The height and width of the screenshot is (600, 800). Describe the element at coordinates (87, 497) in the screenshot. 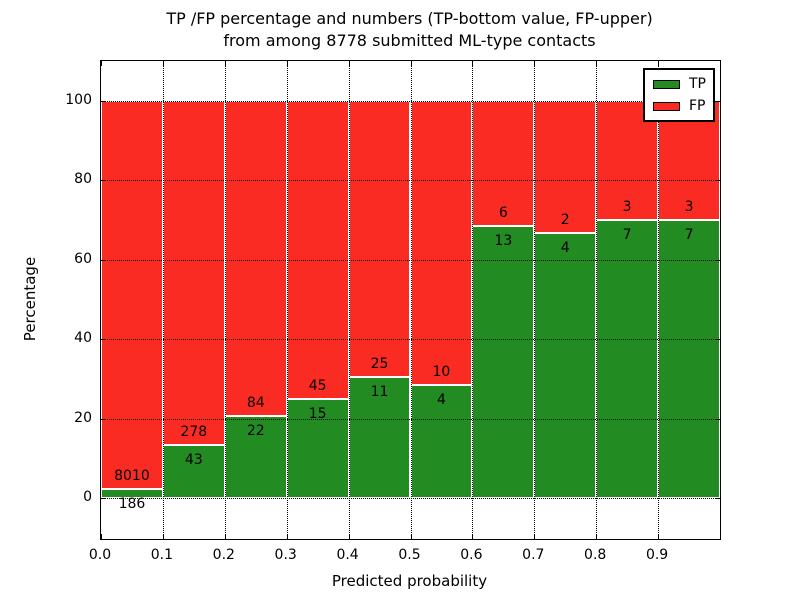

I see `y-tick-label: 0` at that location.